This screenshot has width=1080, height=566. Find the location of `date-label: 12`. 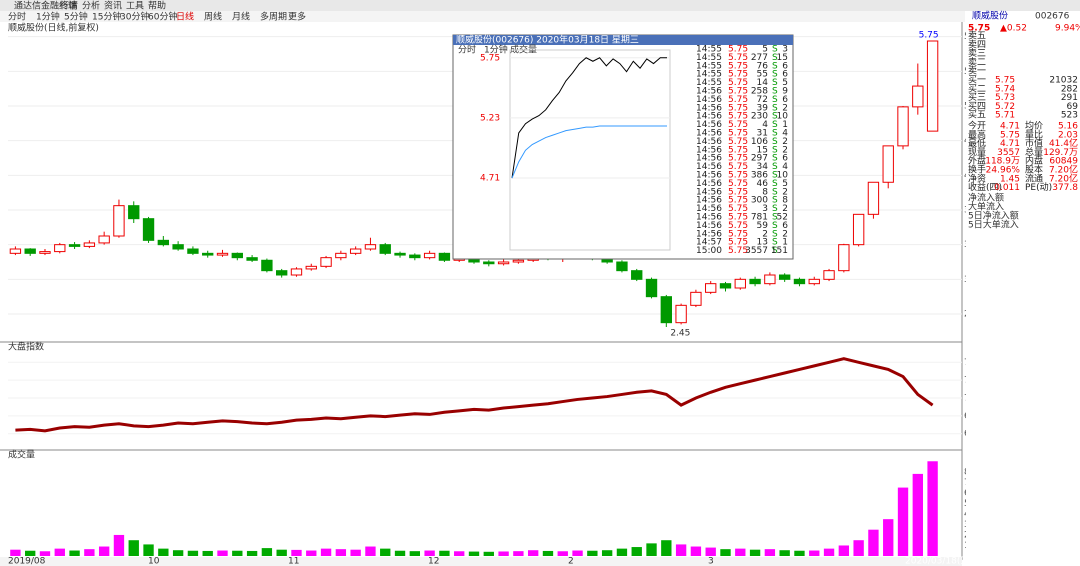

date-label: 12 is located at coordinates (433, 561).